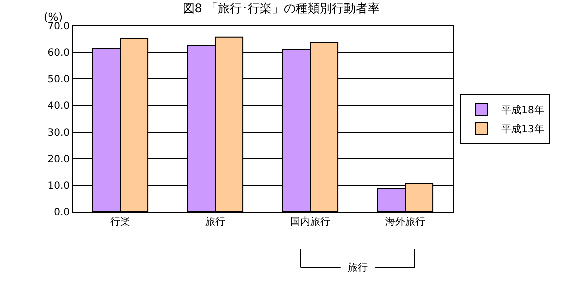 This screenshot has width=563, height=287. What do you see at coordinates (59, 54) in the screenshot?
I see `y-tick-label: 60.0` at bounding box center [59, 54].